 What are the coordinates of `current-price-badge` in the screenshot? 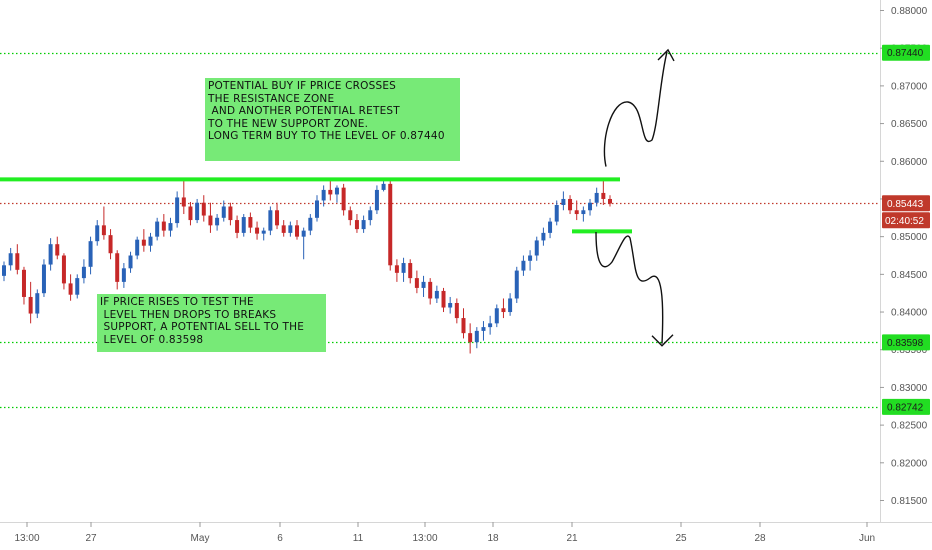 It's located at (906, 203).